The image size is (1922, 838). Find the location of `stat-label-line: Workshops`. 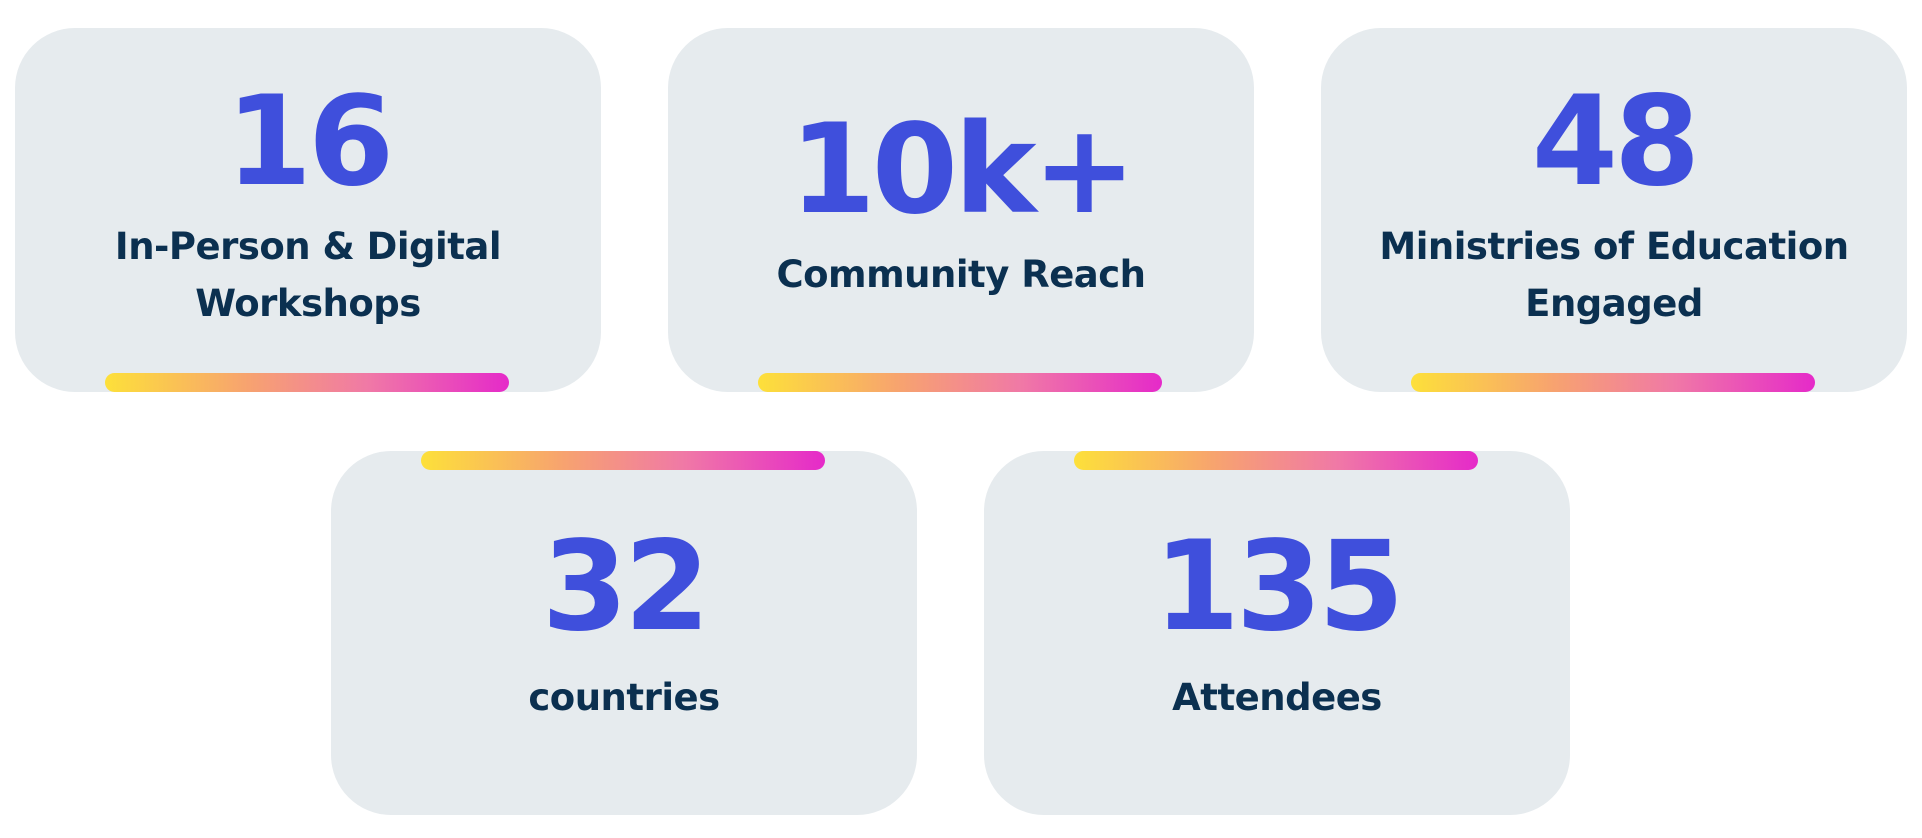

stat-label-line: Workshops is located at coordinates (308, 303).